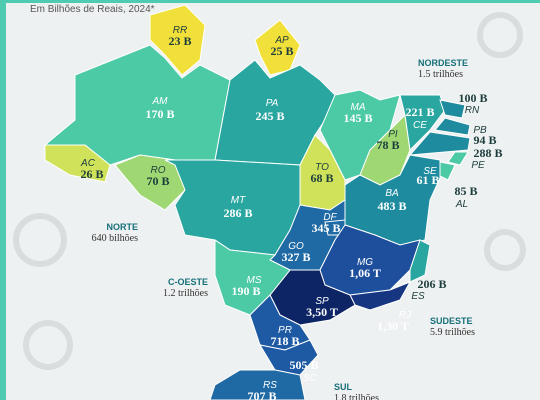 The image size is (540, 400). Describe the element at coordinates (343, 387) in the screenshot. I see `region-name: SUL` at that location.